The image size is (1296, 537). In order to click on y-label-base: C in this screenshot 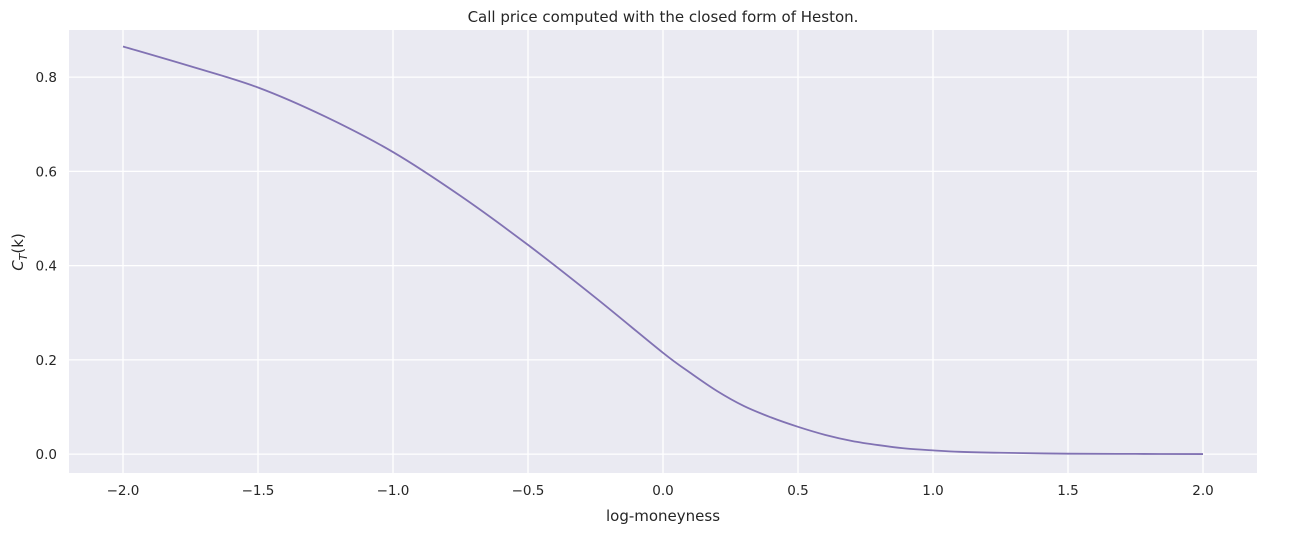, I will do `click(18, 265)`.